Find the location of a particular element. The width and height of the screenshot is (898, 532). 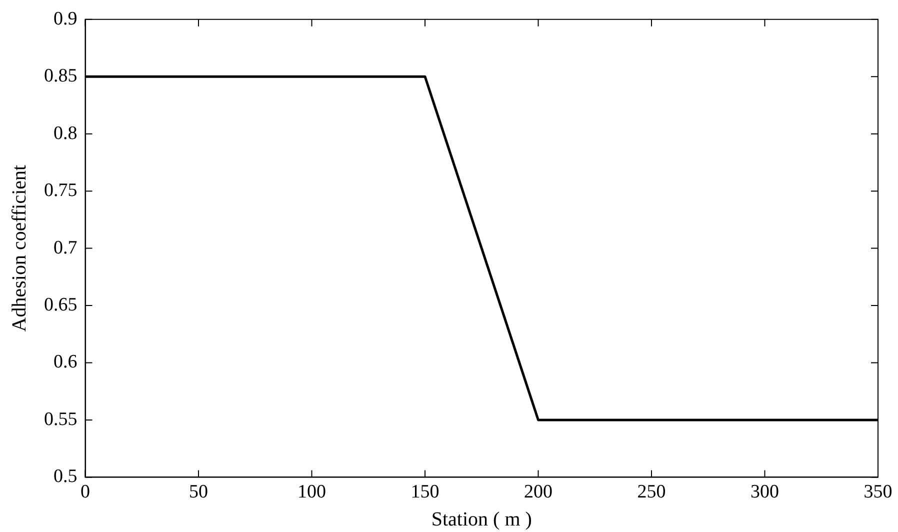

x-tick-label: 150 is located at coordinates (425, 492).